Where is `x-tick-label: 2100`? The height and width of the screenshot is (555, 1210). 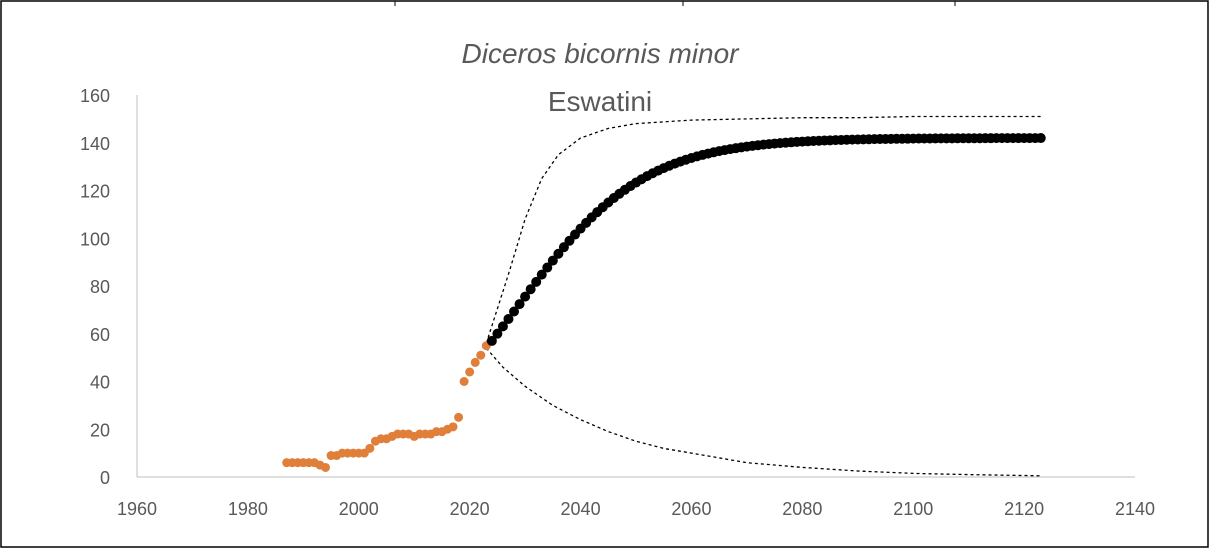 x-tick-label: 2100 is located at coordinates (913, 509).